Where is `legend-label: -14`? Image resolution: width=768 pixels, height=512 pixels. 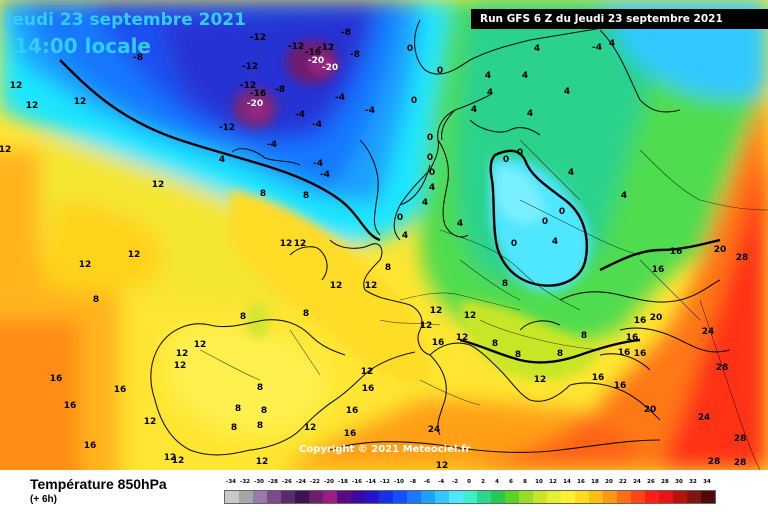 legend-label: -14 is located at coordinates (371, 482).